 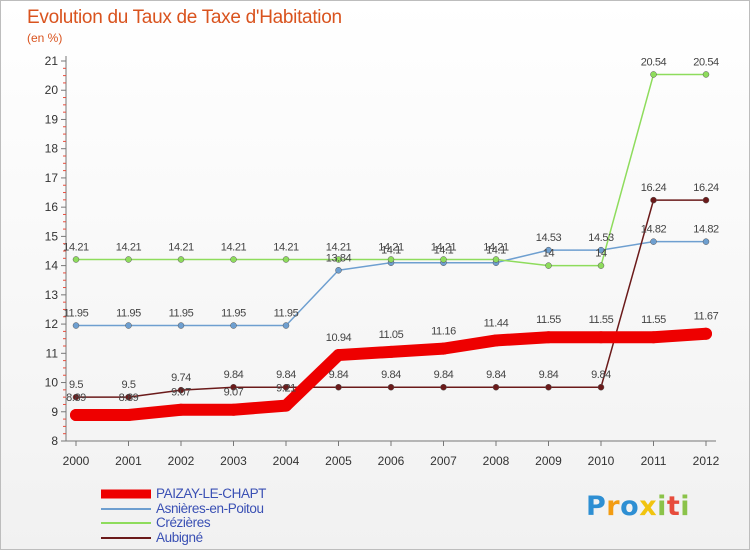 I want to click on chart-title: Evolution du Taux de Taxe d'Habitation, so click(x=184, y=17).